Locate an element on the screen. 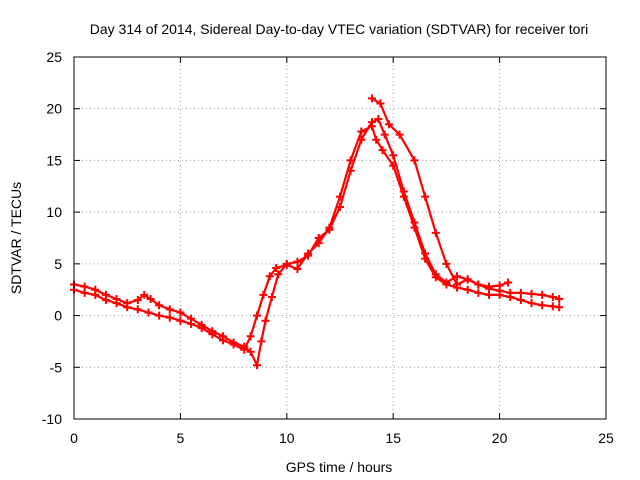 The height and width of the screenshot is (480, 640). y-axis-title: SDTVAR / TECUs is located at coordinates (16, 238).